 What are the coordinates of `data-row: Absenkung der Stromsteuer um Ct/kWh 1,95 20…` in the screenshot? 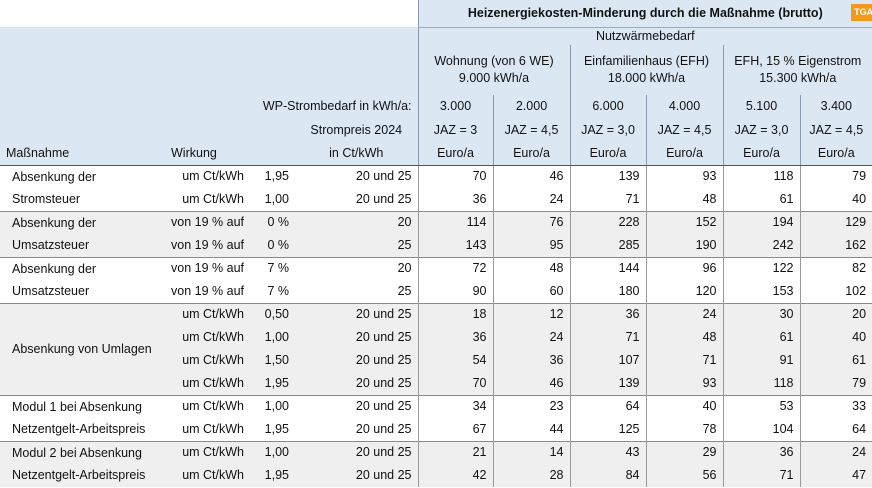 It's located at (436, 185).